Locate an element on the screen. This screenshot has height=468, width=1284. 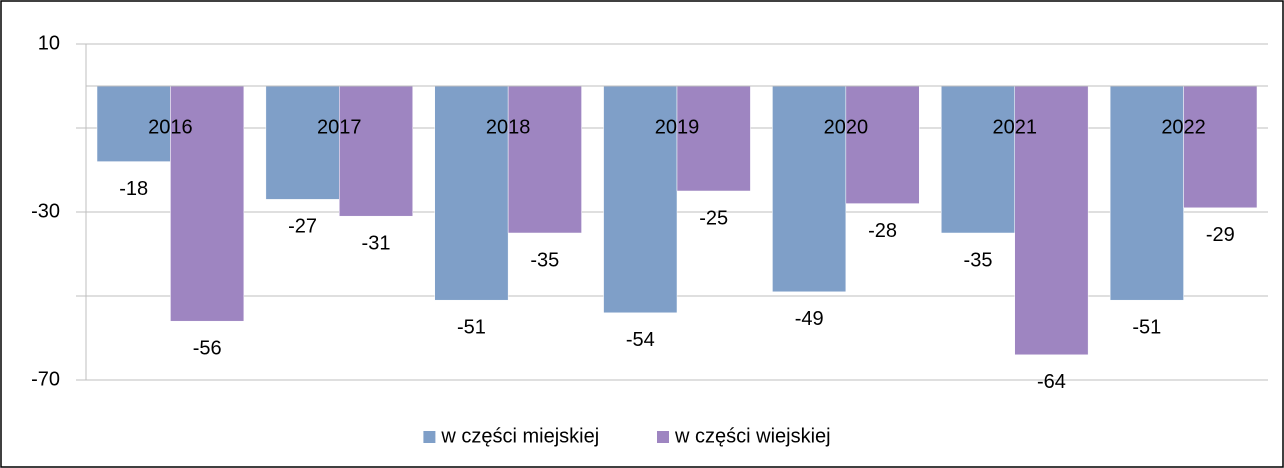
data-label: -56 is located at coordinates (207, 348).